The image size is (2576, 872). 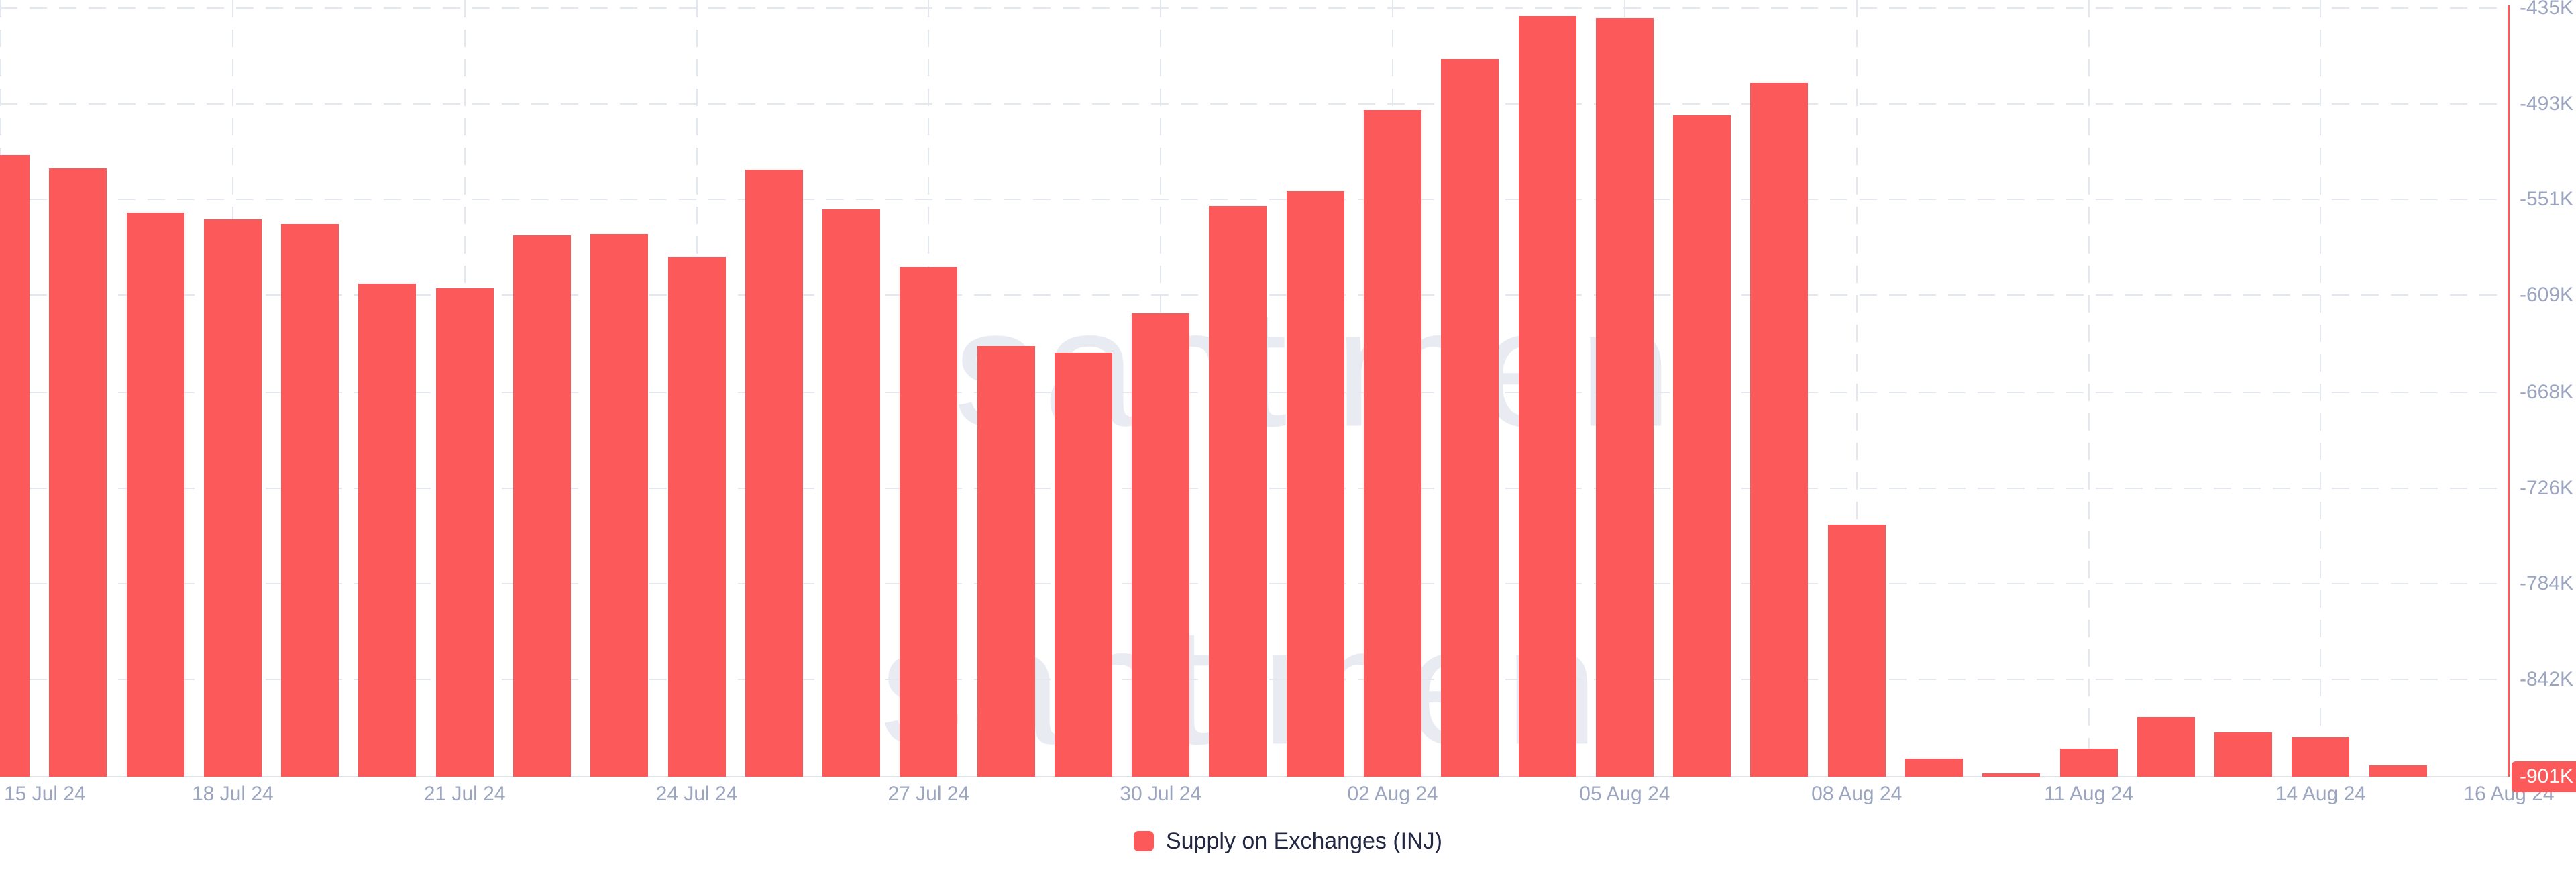 I want to click on x-axis-tick-label: 18 Jul 24, so click(x=232, y=794).